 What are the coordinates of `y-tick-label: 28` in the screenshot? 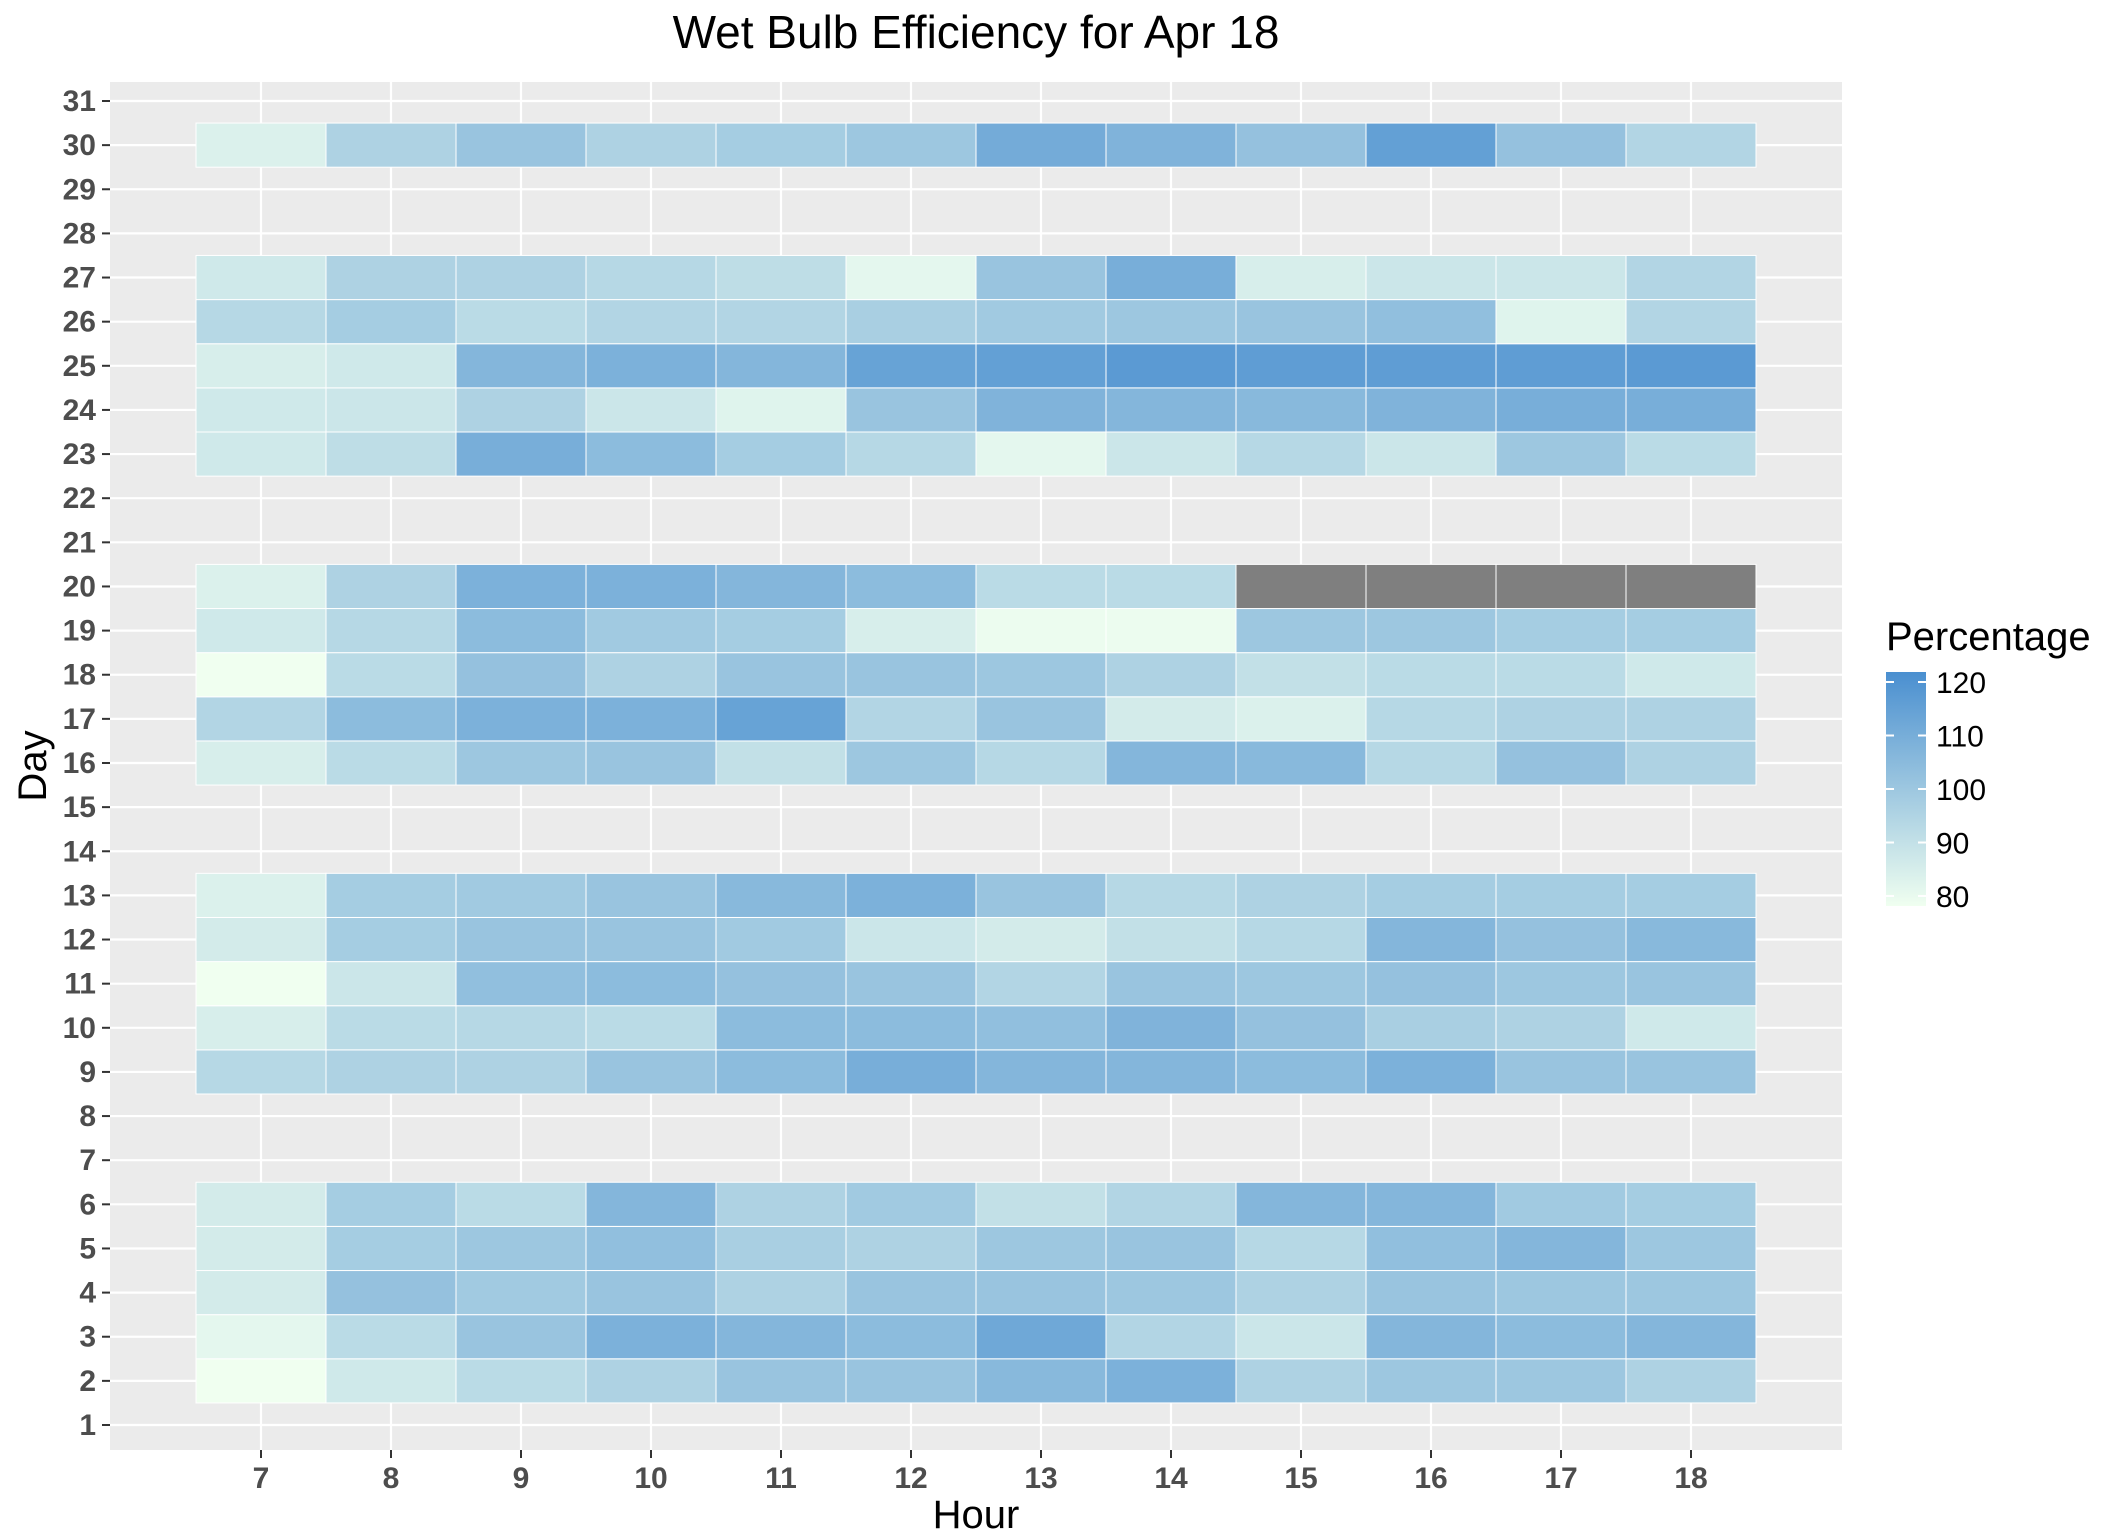 It's located at (79, 233).